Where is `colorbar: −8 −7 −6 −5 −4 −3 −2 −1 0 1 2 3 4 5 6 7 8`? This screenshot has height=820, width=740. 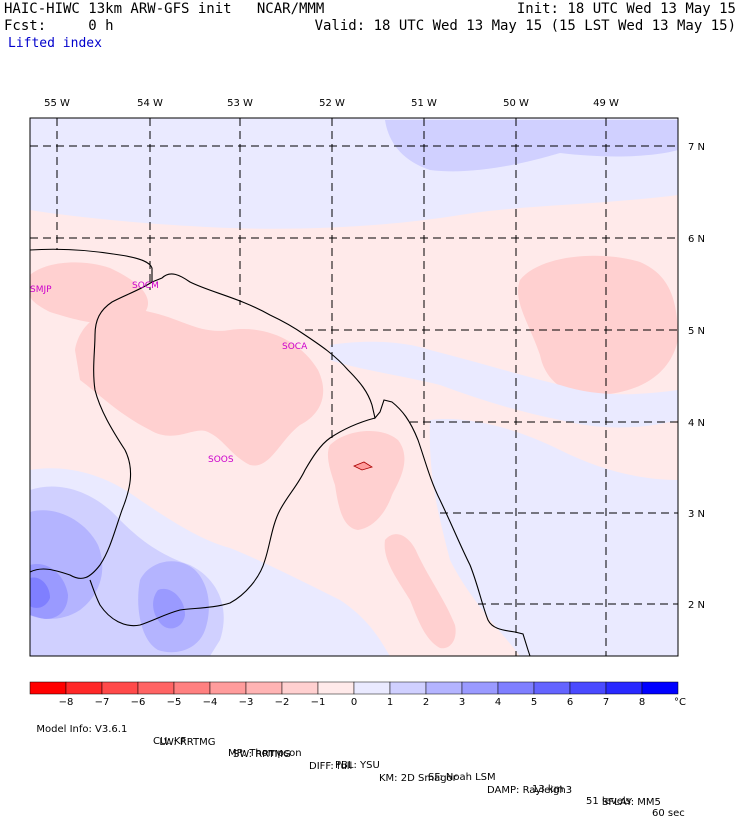 colorbar: −8 −7 −6 −5 −4 −3 −2 −1 0 1 2 3 4 5 6 7 8 is located at coordinates (354, 694).